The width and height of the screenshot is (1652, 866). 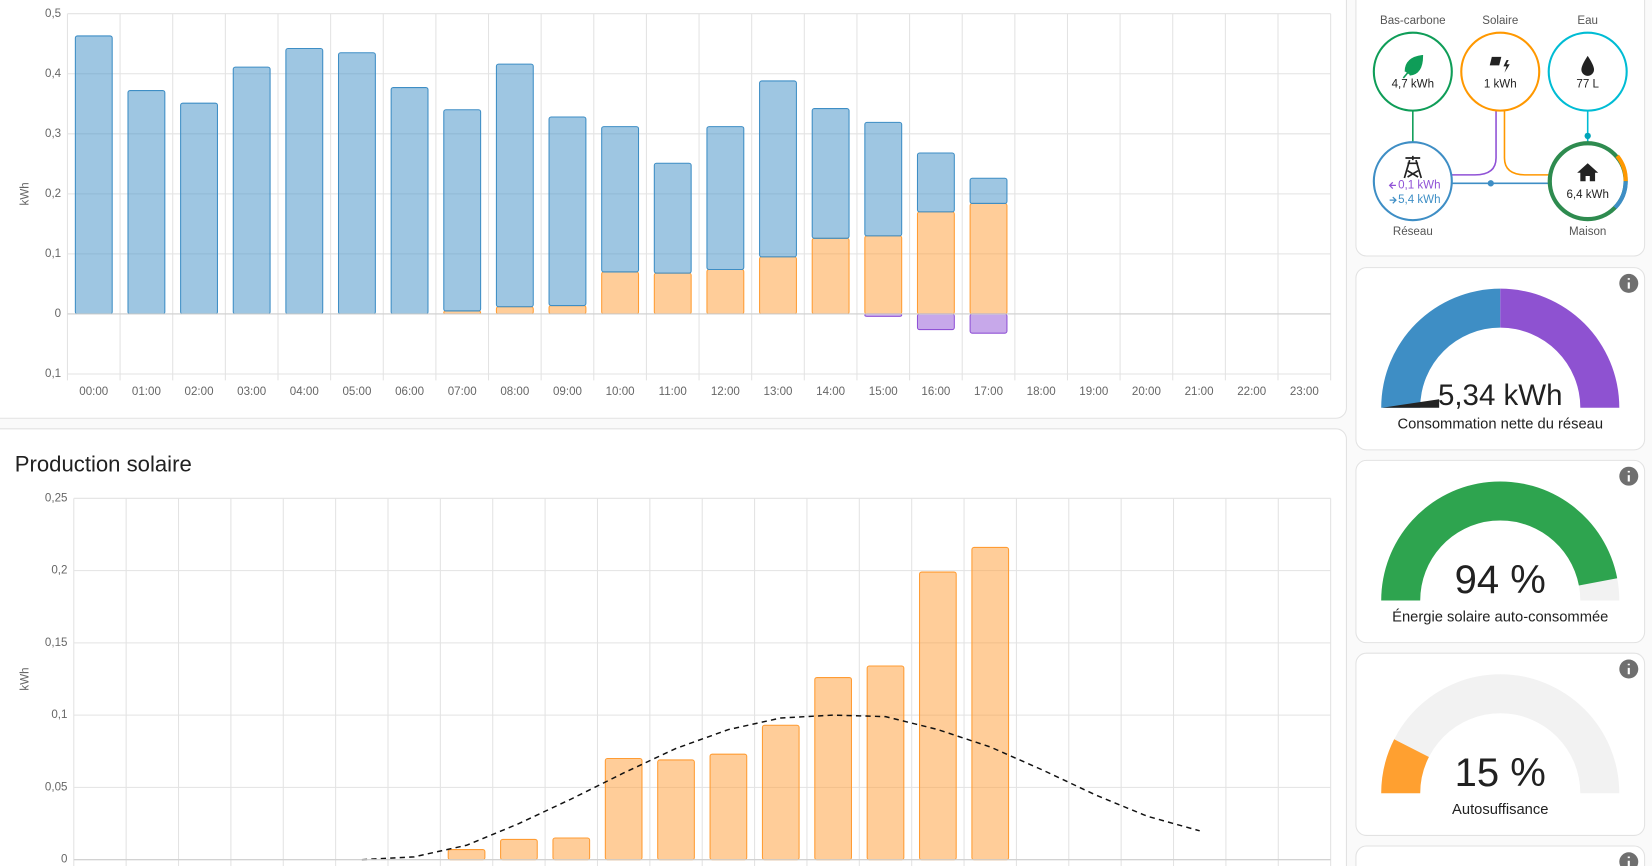 What do you see at coordinates (725, 392) in the screenshot?
I see `x-tick-label: 12:00` at bounding box center [725, 392].